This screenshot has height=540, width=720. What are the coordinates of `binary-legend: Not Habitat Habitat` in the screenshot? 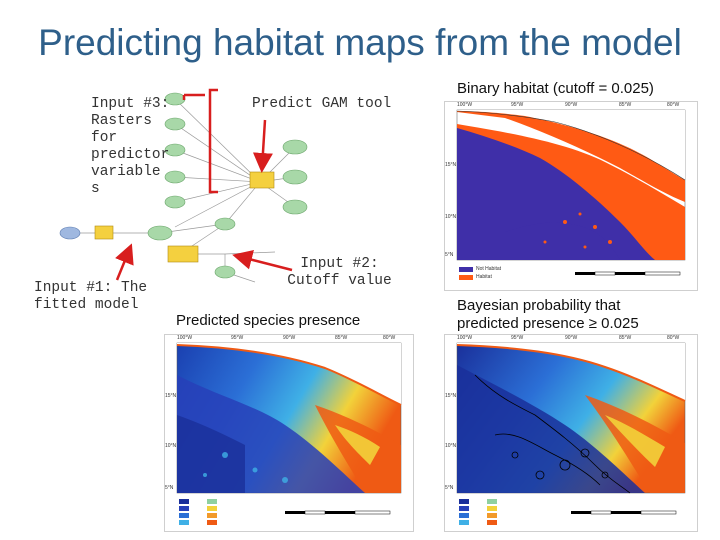 It's located at (480, 273).